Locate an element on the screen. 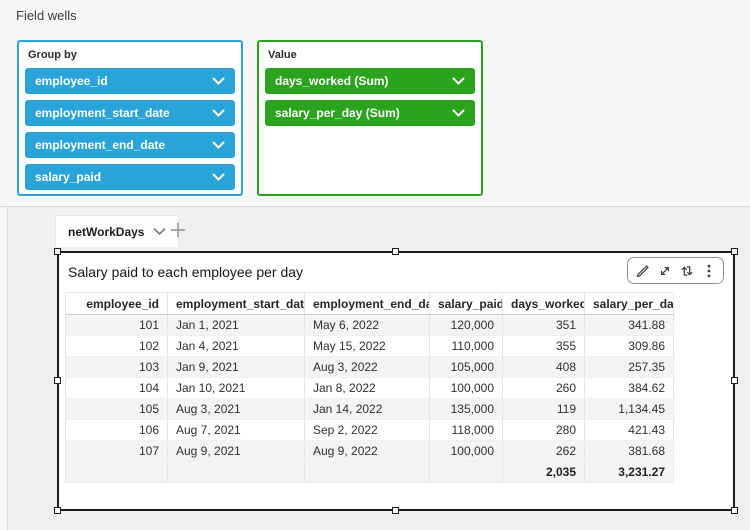  selection-handle-e is located at coordinates (734, 380).